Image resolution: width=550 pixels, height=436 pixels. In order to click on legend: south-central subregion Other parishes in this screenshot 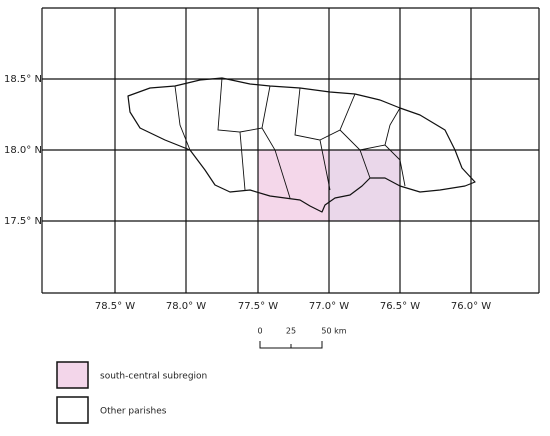, I will do `click(131, 392)`.